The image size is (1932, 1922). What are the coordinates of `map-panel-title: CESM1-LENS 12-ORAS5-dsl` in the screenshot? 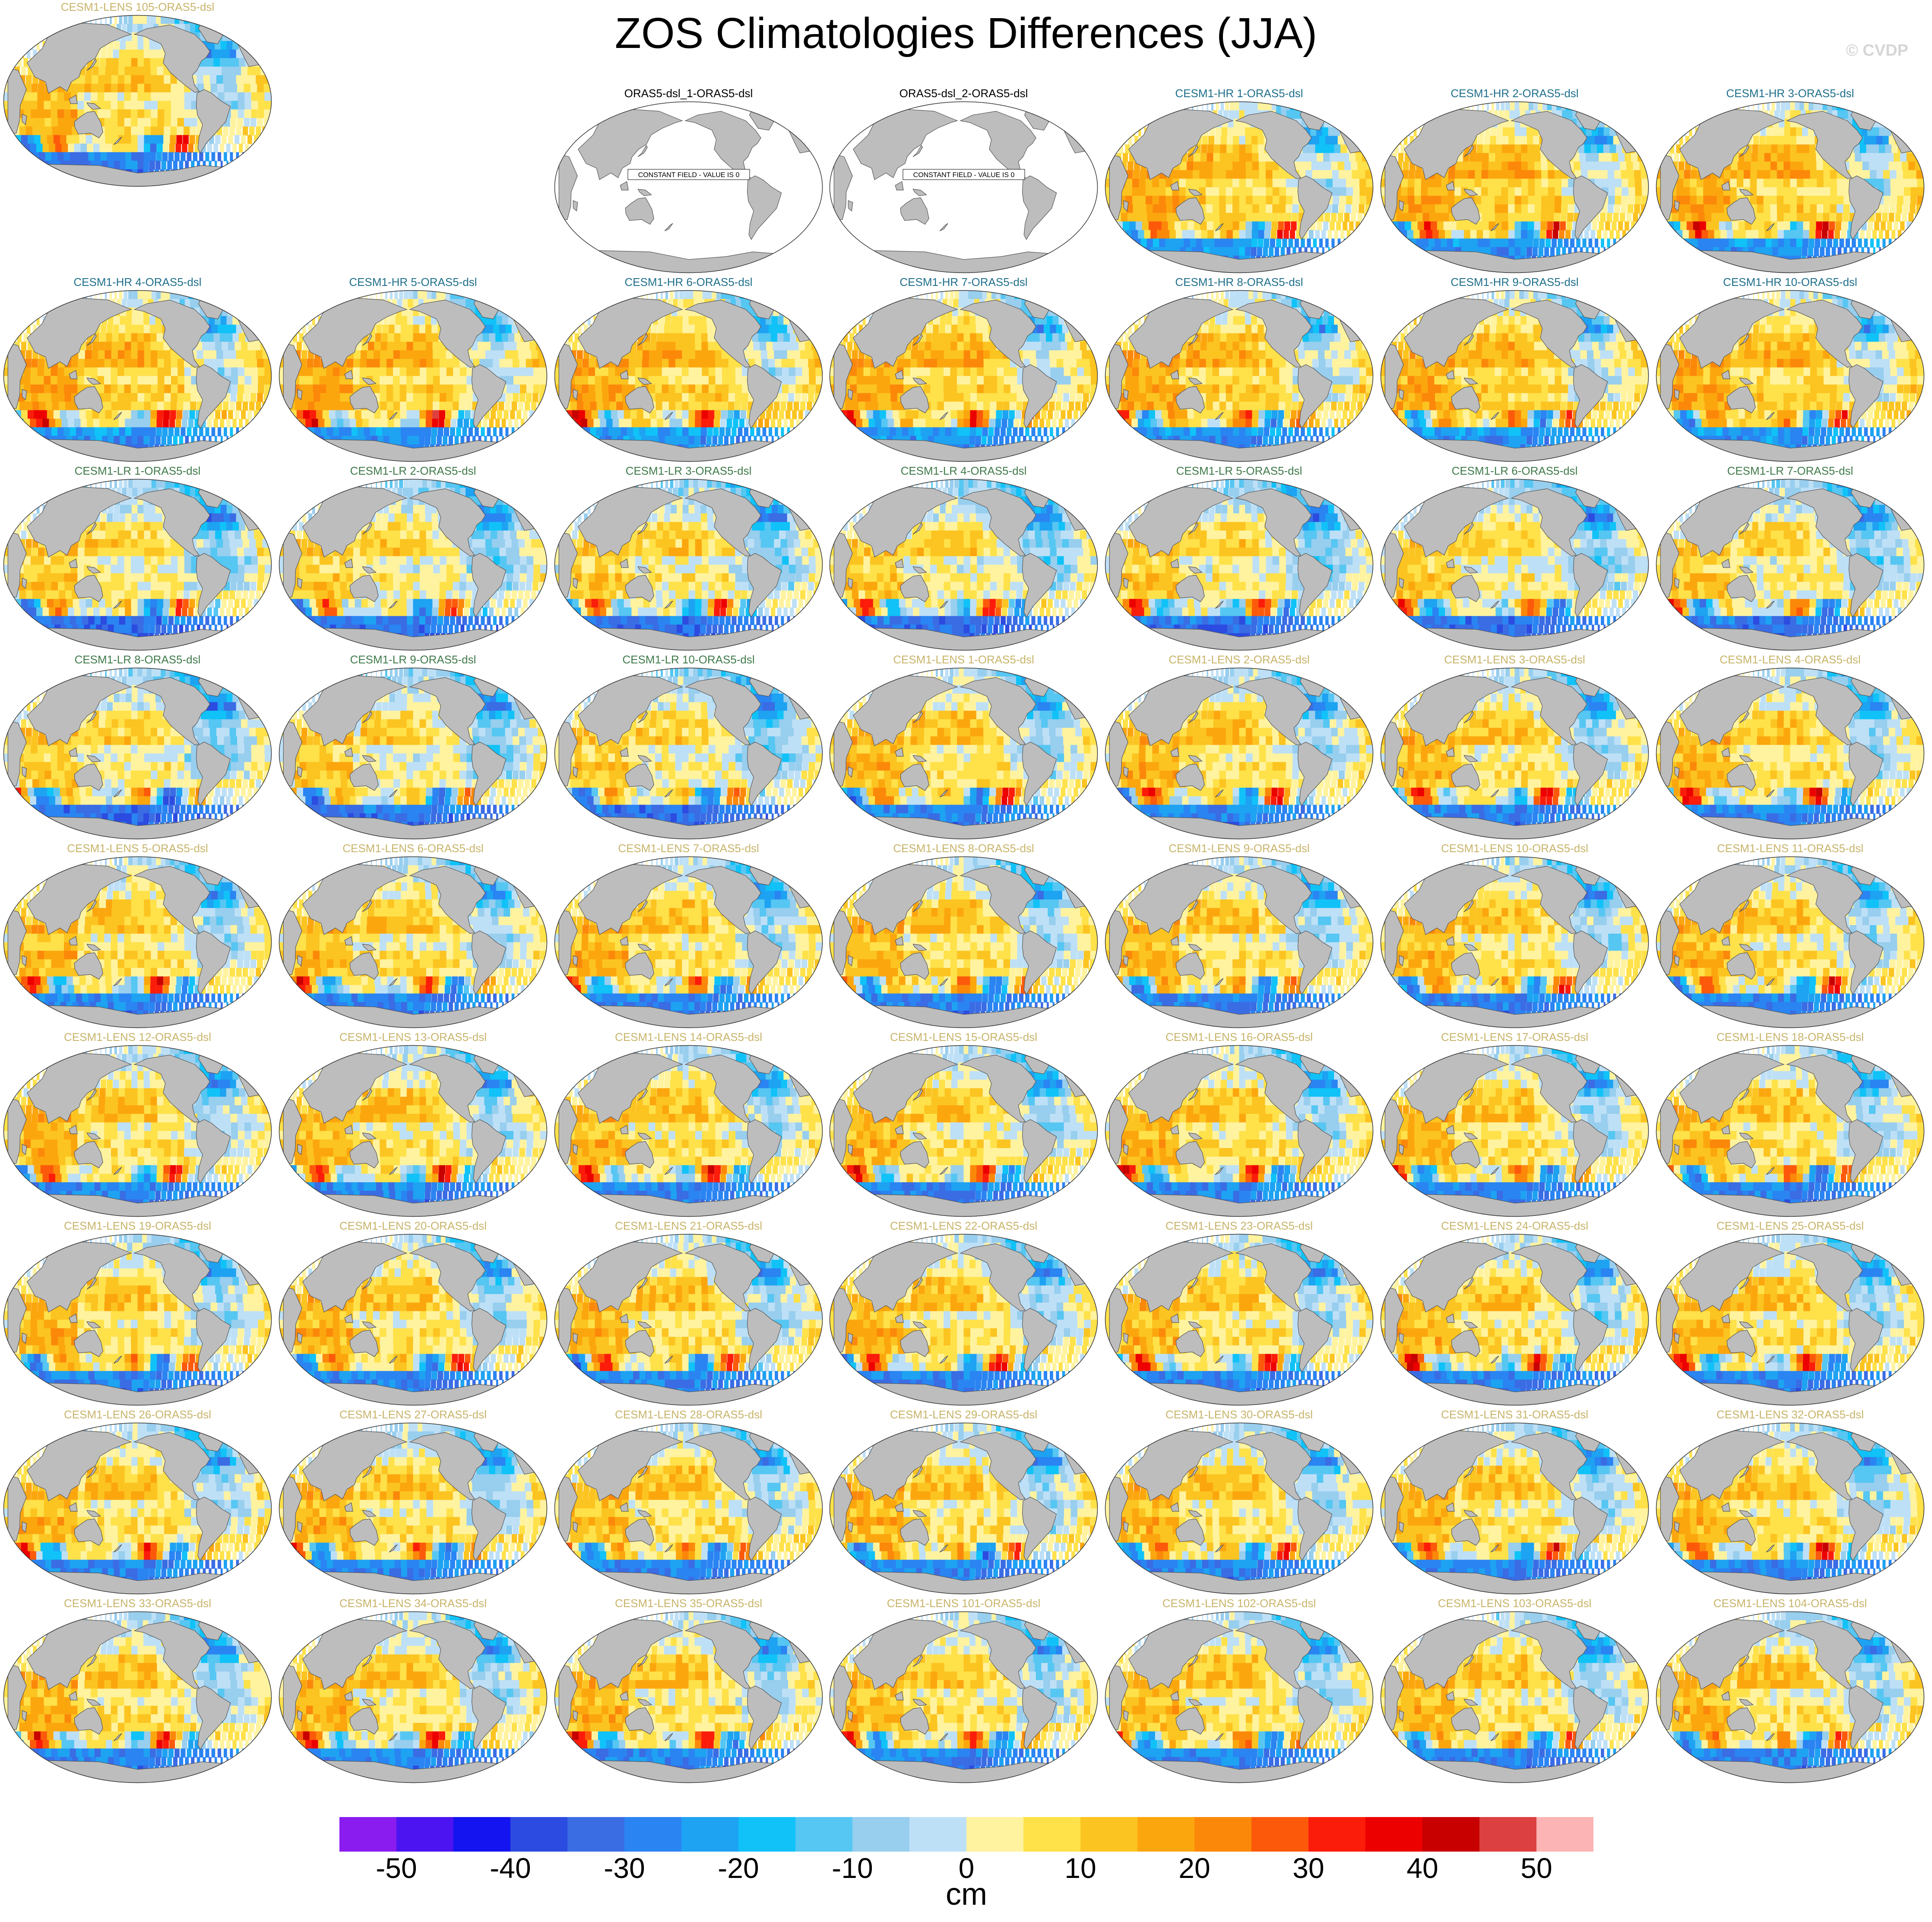 It's located at (138, 1037).